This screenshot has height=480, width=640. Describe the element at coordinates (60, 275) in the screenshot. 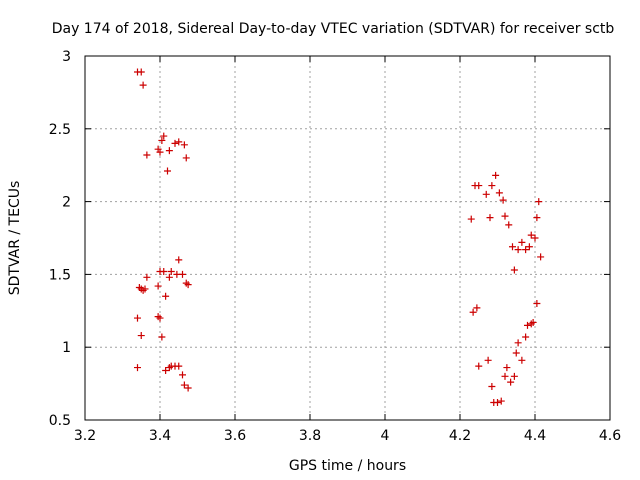

I see `y-tick-label: 1.5` at that location.